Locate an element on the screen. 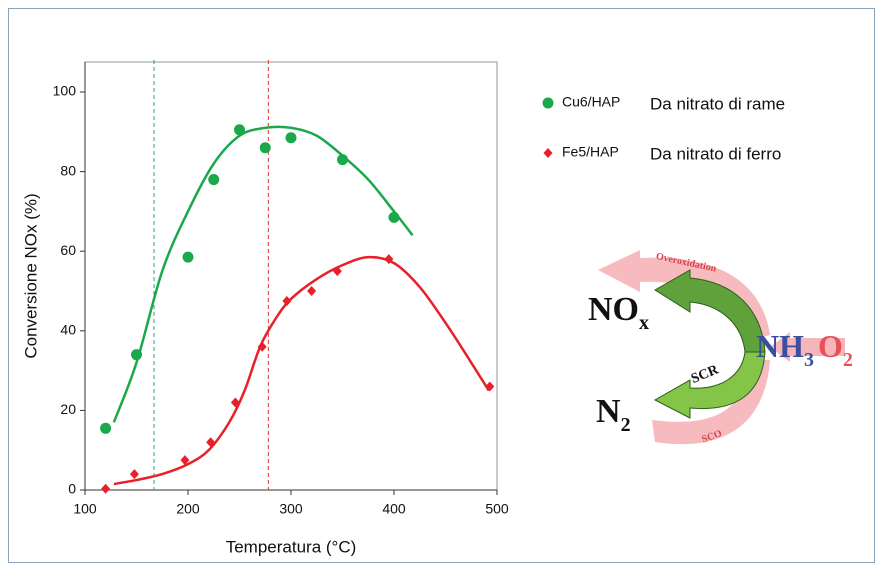 The image size is (883, 571). n2-sub: 2 is located at coordinates (626, 425).